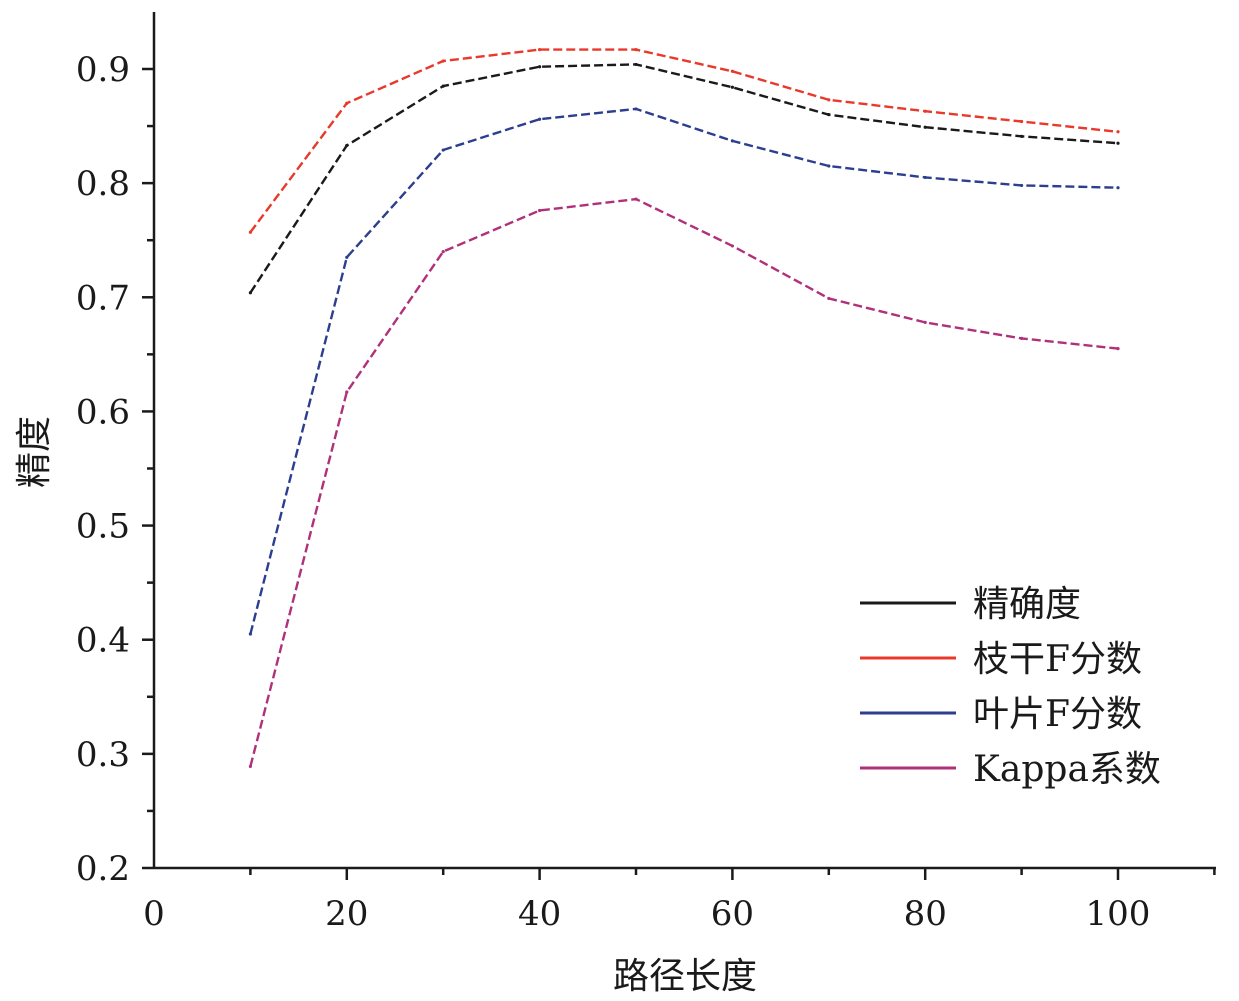  Describe the element at coordinates (1057, 714) in the screenshot. I see `legend-label: 叶片F分数` at that location.